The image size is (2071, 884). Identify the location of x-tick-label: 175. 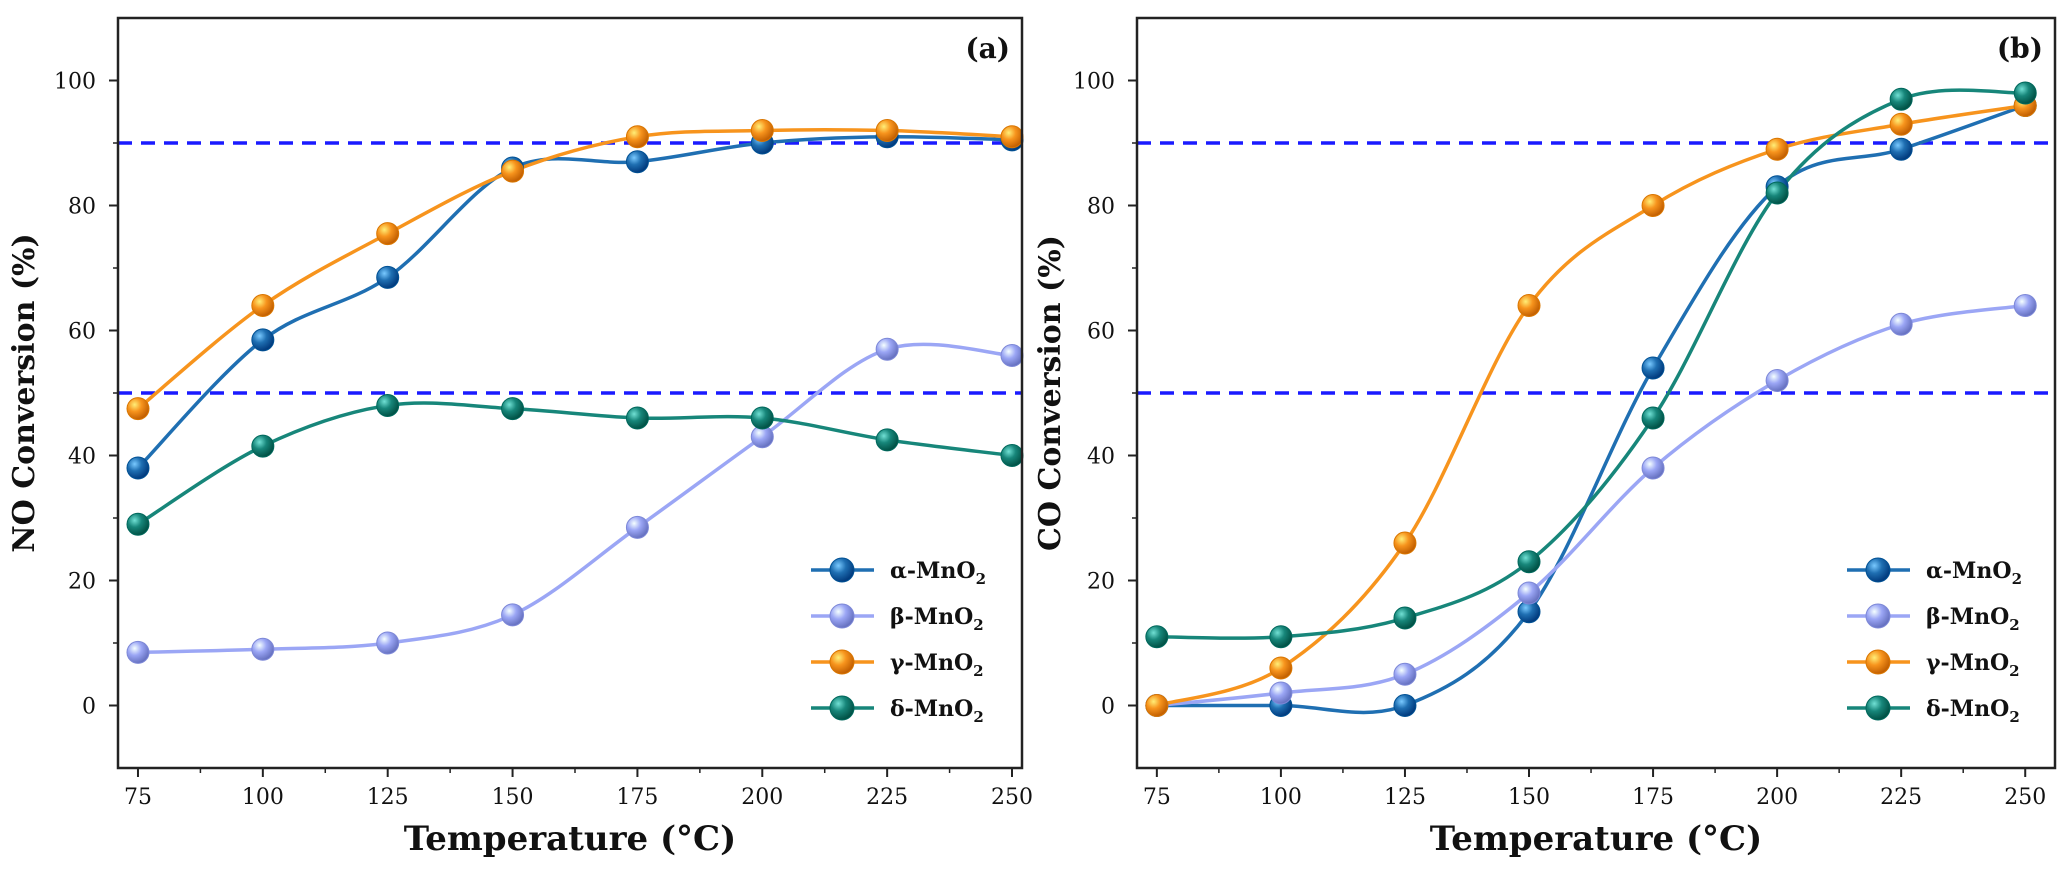
(637, 797).